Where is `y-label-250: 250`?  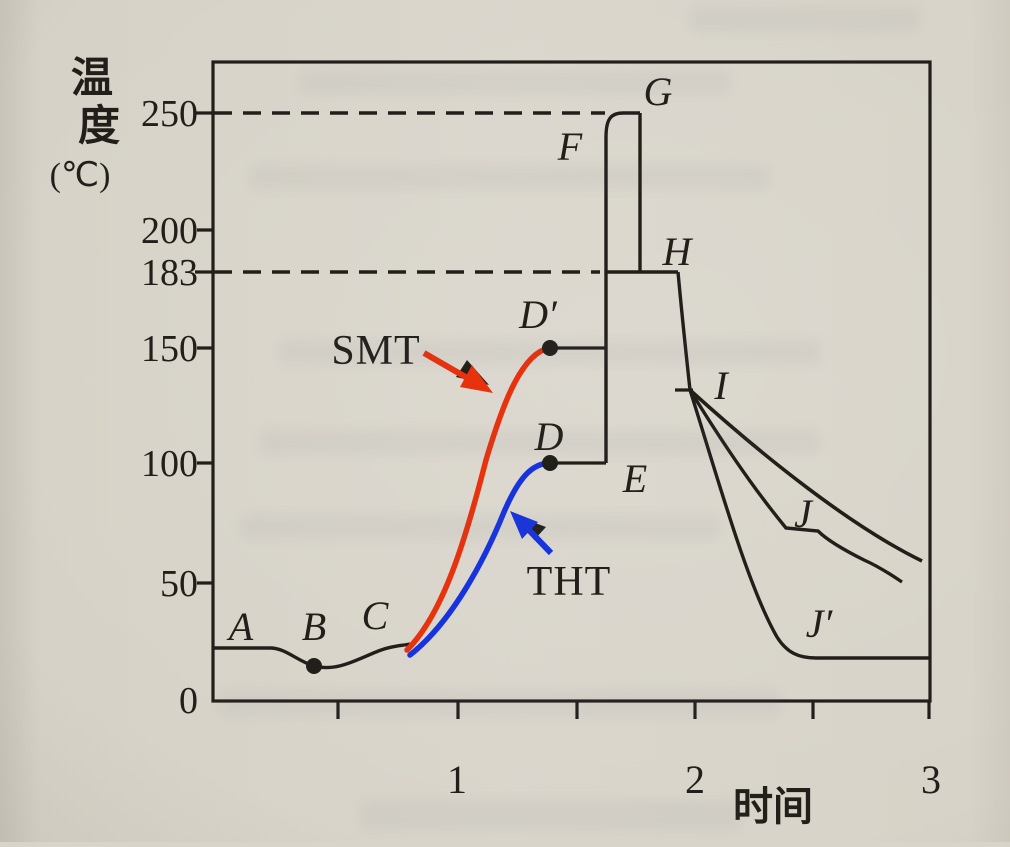
y-label-250: 250 is located at coordinates (169, 114).